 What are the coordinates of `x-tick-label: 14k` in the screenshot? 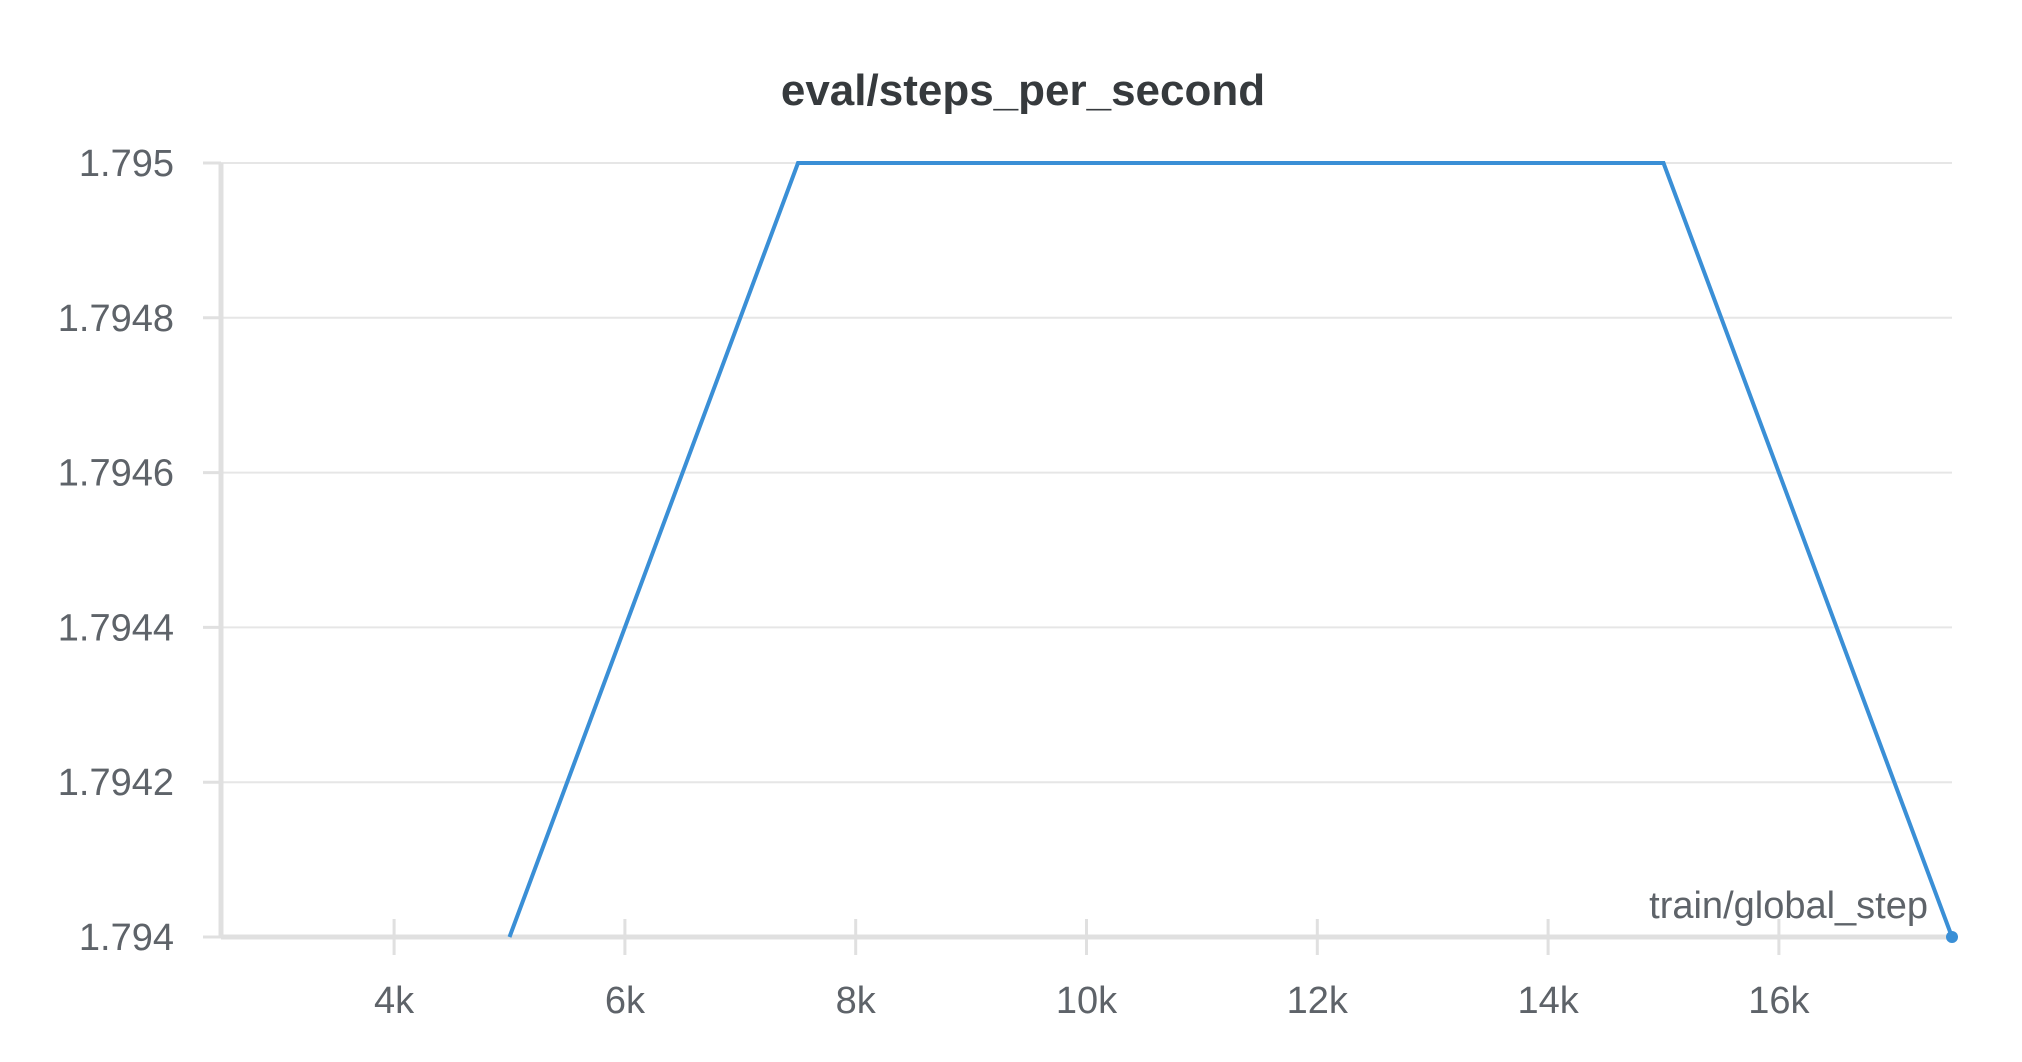 It's located at (1548, 1001).